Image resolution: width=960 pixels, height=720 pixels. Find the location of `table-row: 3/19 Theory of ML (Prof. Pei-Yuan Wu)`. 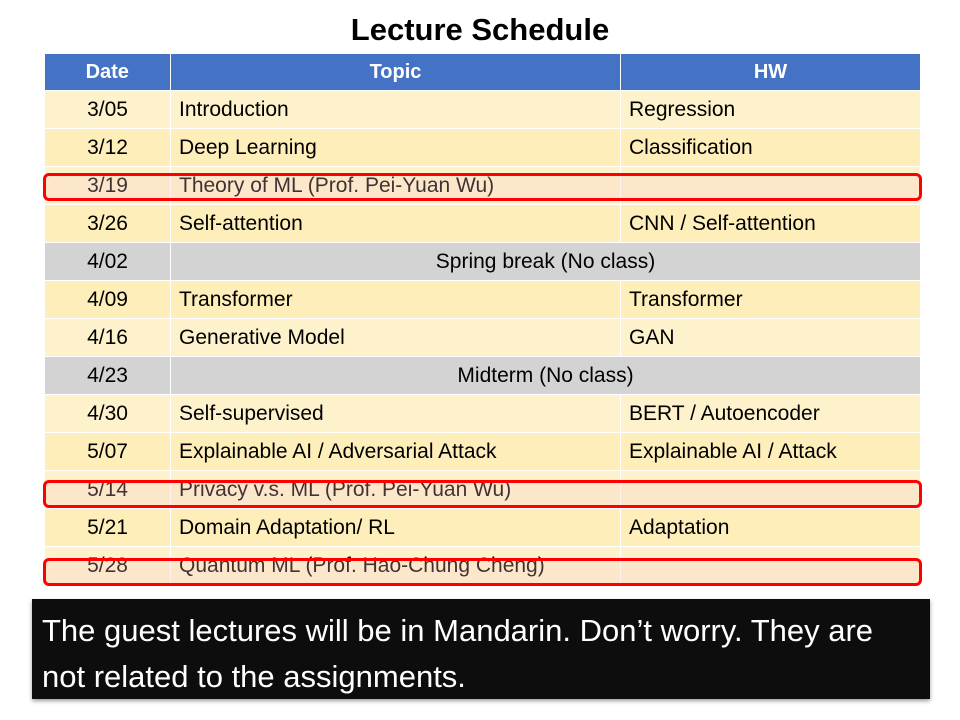

table-row: 3/19 Theory of ML (Prof. Pei-Yuan Wu) is located at coordinates (482, 185).